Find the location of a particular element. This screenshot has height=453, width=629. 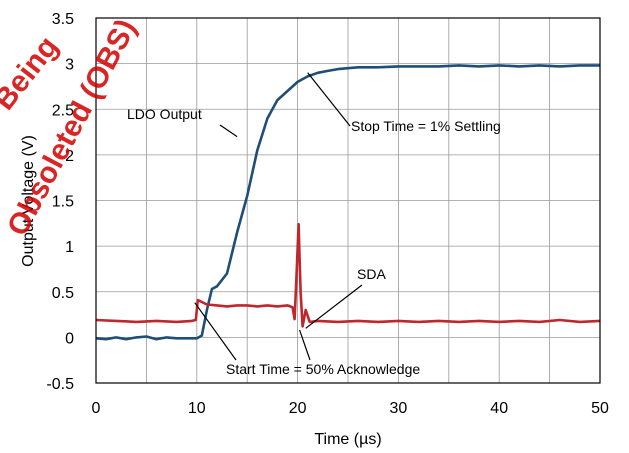

annotation-sda: SDA is located at coordinates (371, 274).